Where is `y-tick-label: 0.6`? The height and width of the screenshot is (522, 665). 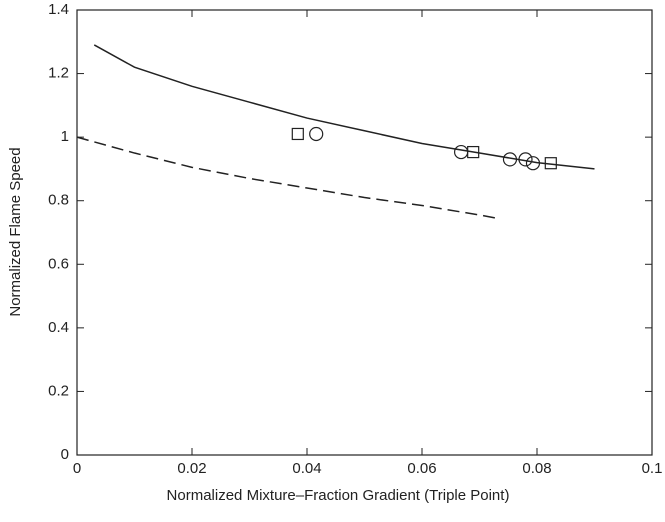 y-tick-label: 0.6 is located at coordinates (58, 263).